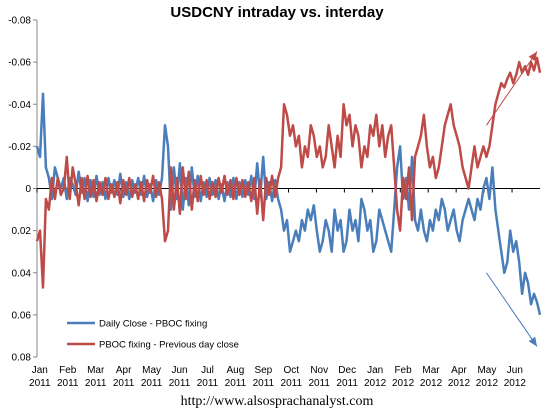  I want to click on x-tick-label-month: Nov, so click(319, 370).